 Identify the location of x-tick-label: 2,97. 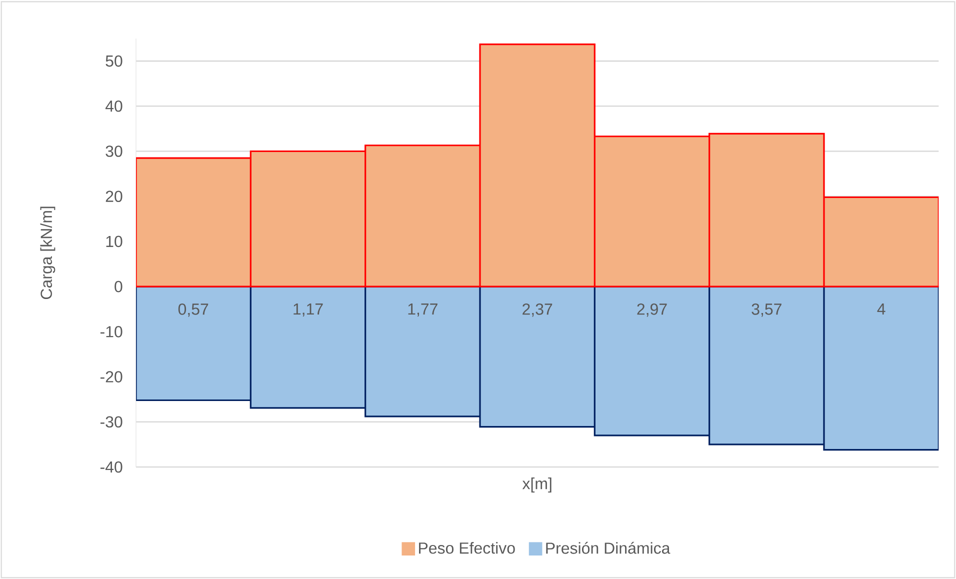
(652, 310).